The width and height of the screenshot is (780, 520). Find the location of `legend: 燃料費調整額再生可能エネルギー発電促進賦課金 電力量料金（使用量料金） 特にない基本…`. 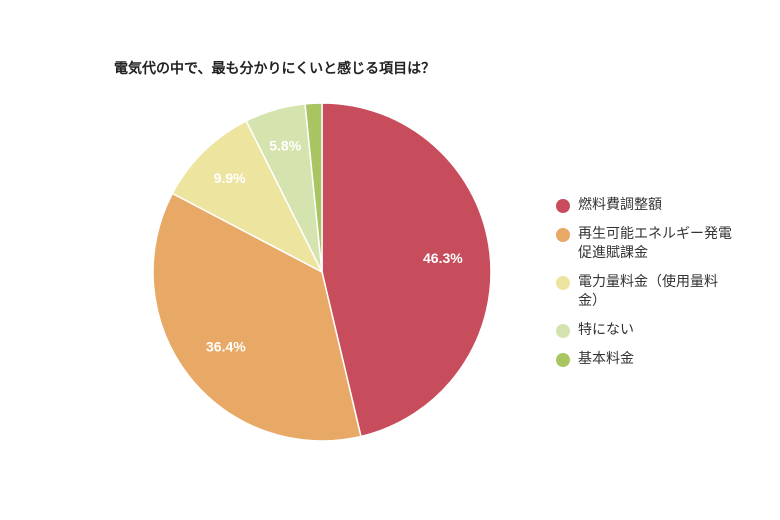

legend: 燃料費調整額再生可能エネルギー発電促進賦課金 電力量料金（使用量料金） 特にない基本… is located at coordinates (647, 287).